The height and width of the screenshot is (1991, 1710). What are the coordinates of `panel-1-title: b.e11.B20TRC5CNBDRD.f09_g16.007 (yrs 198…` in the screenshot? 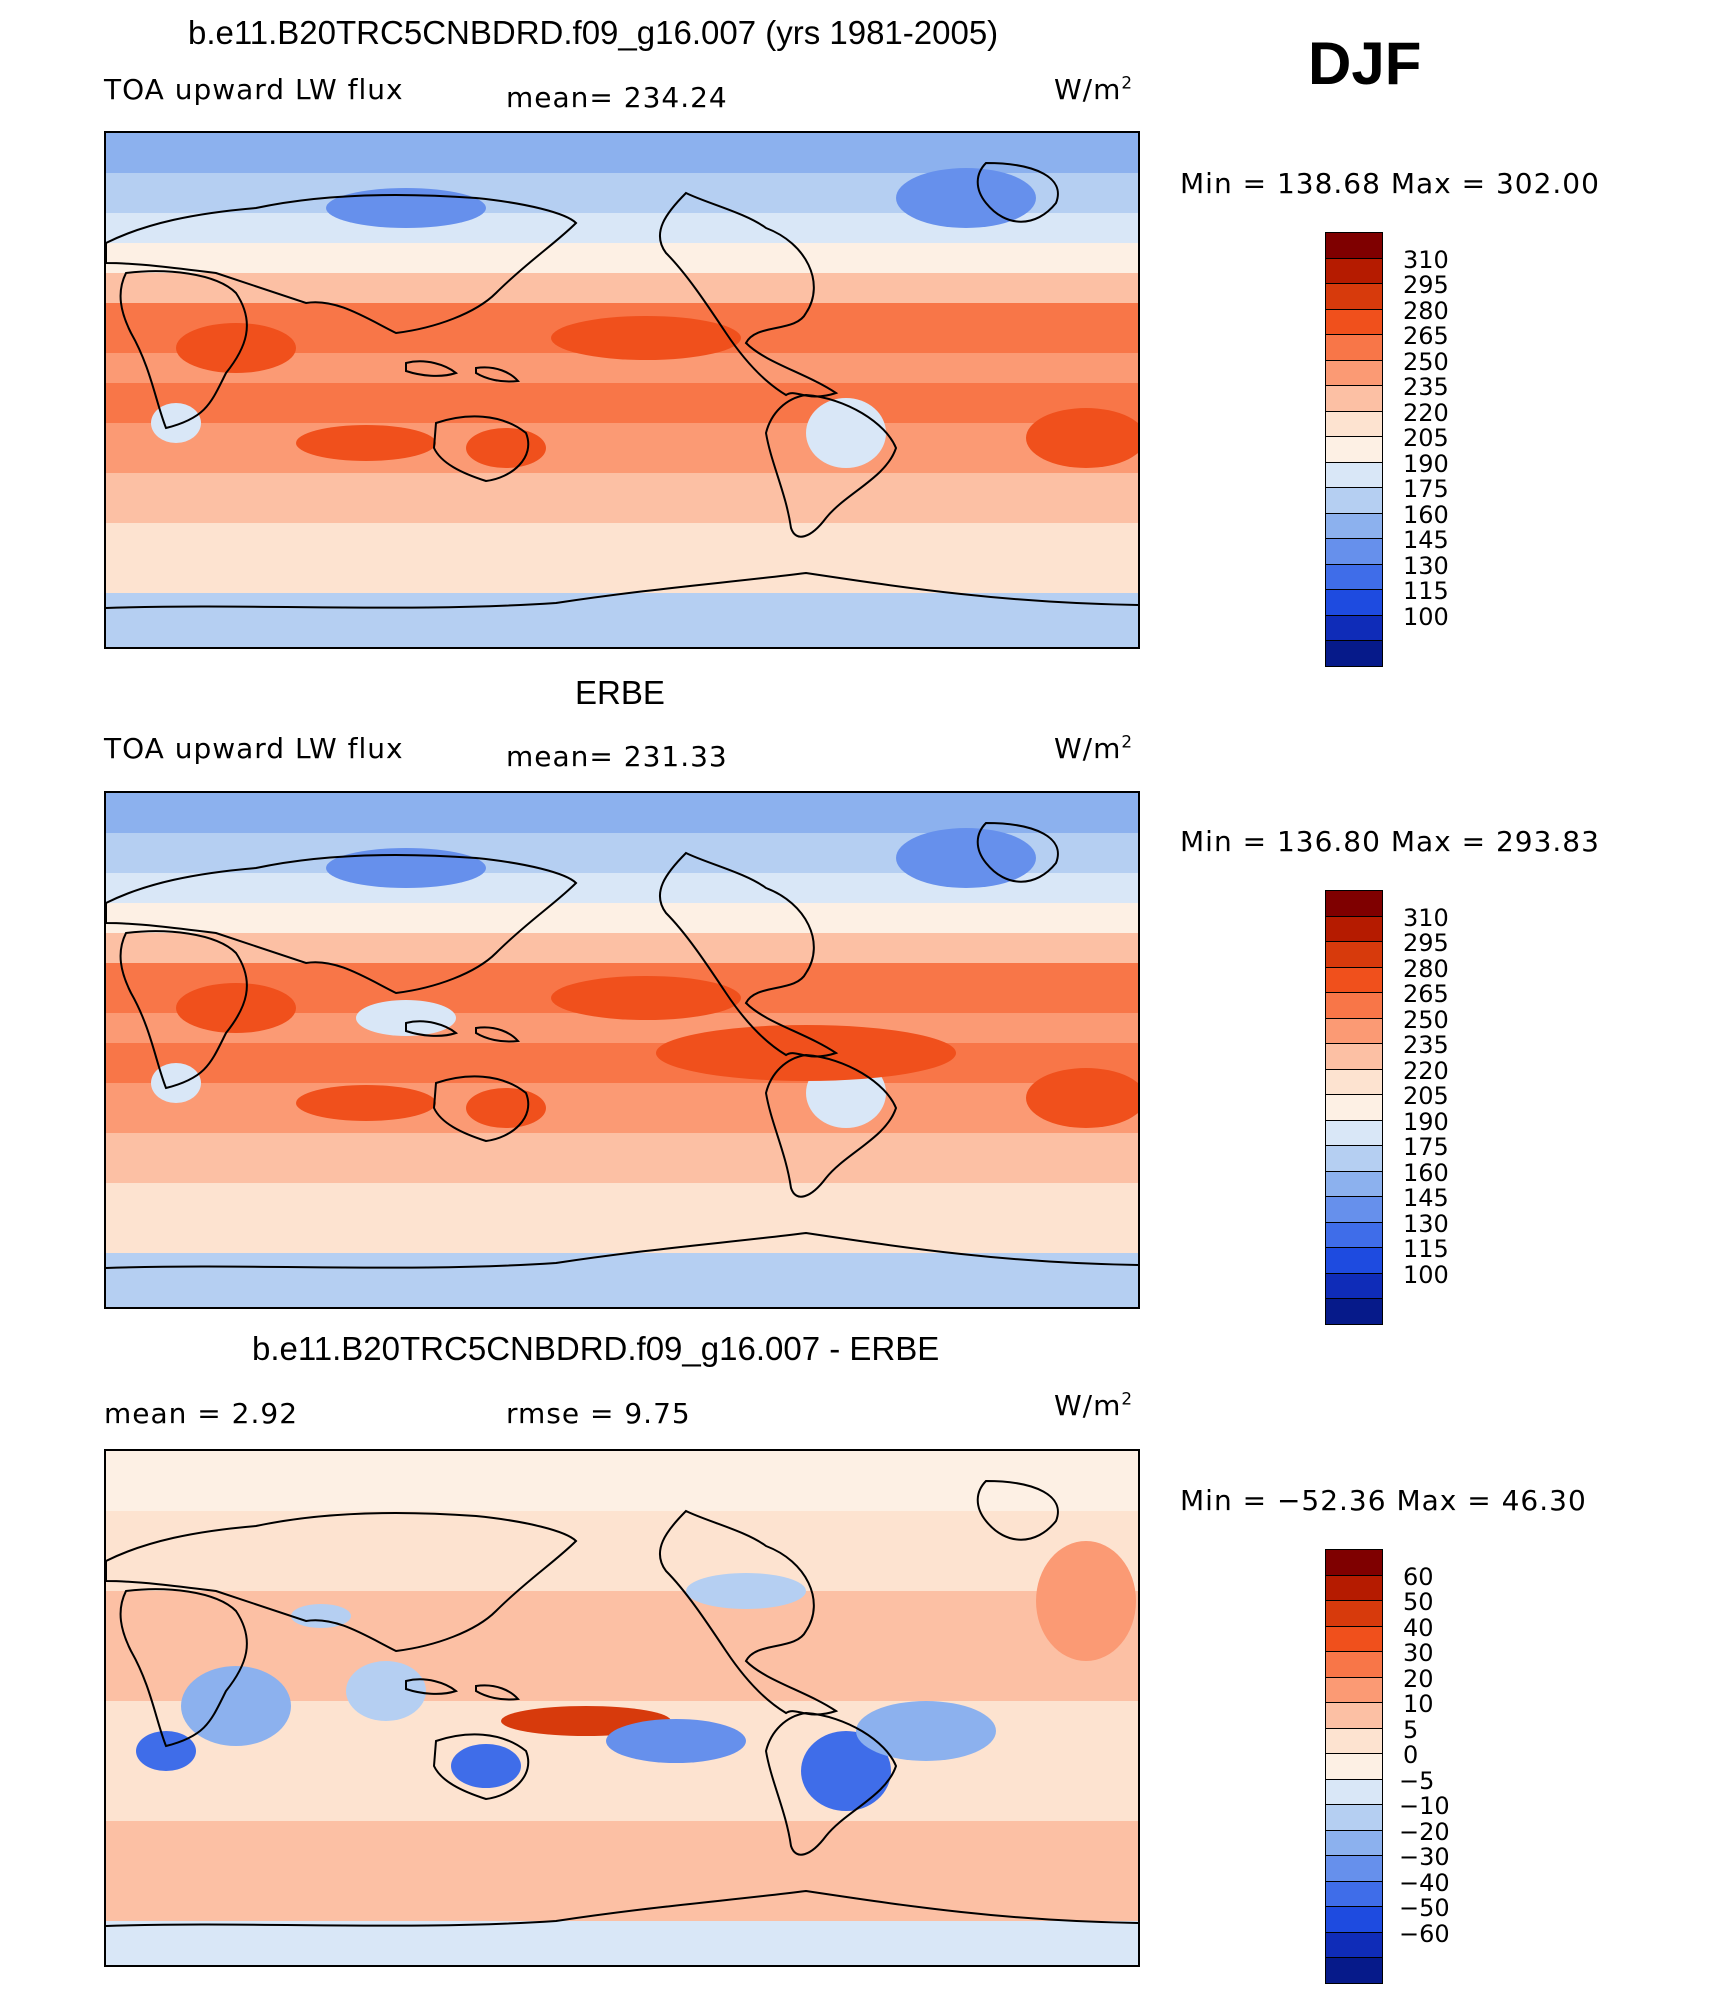 It's located at (593, 32).